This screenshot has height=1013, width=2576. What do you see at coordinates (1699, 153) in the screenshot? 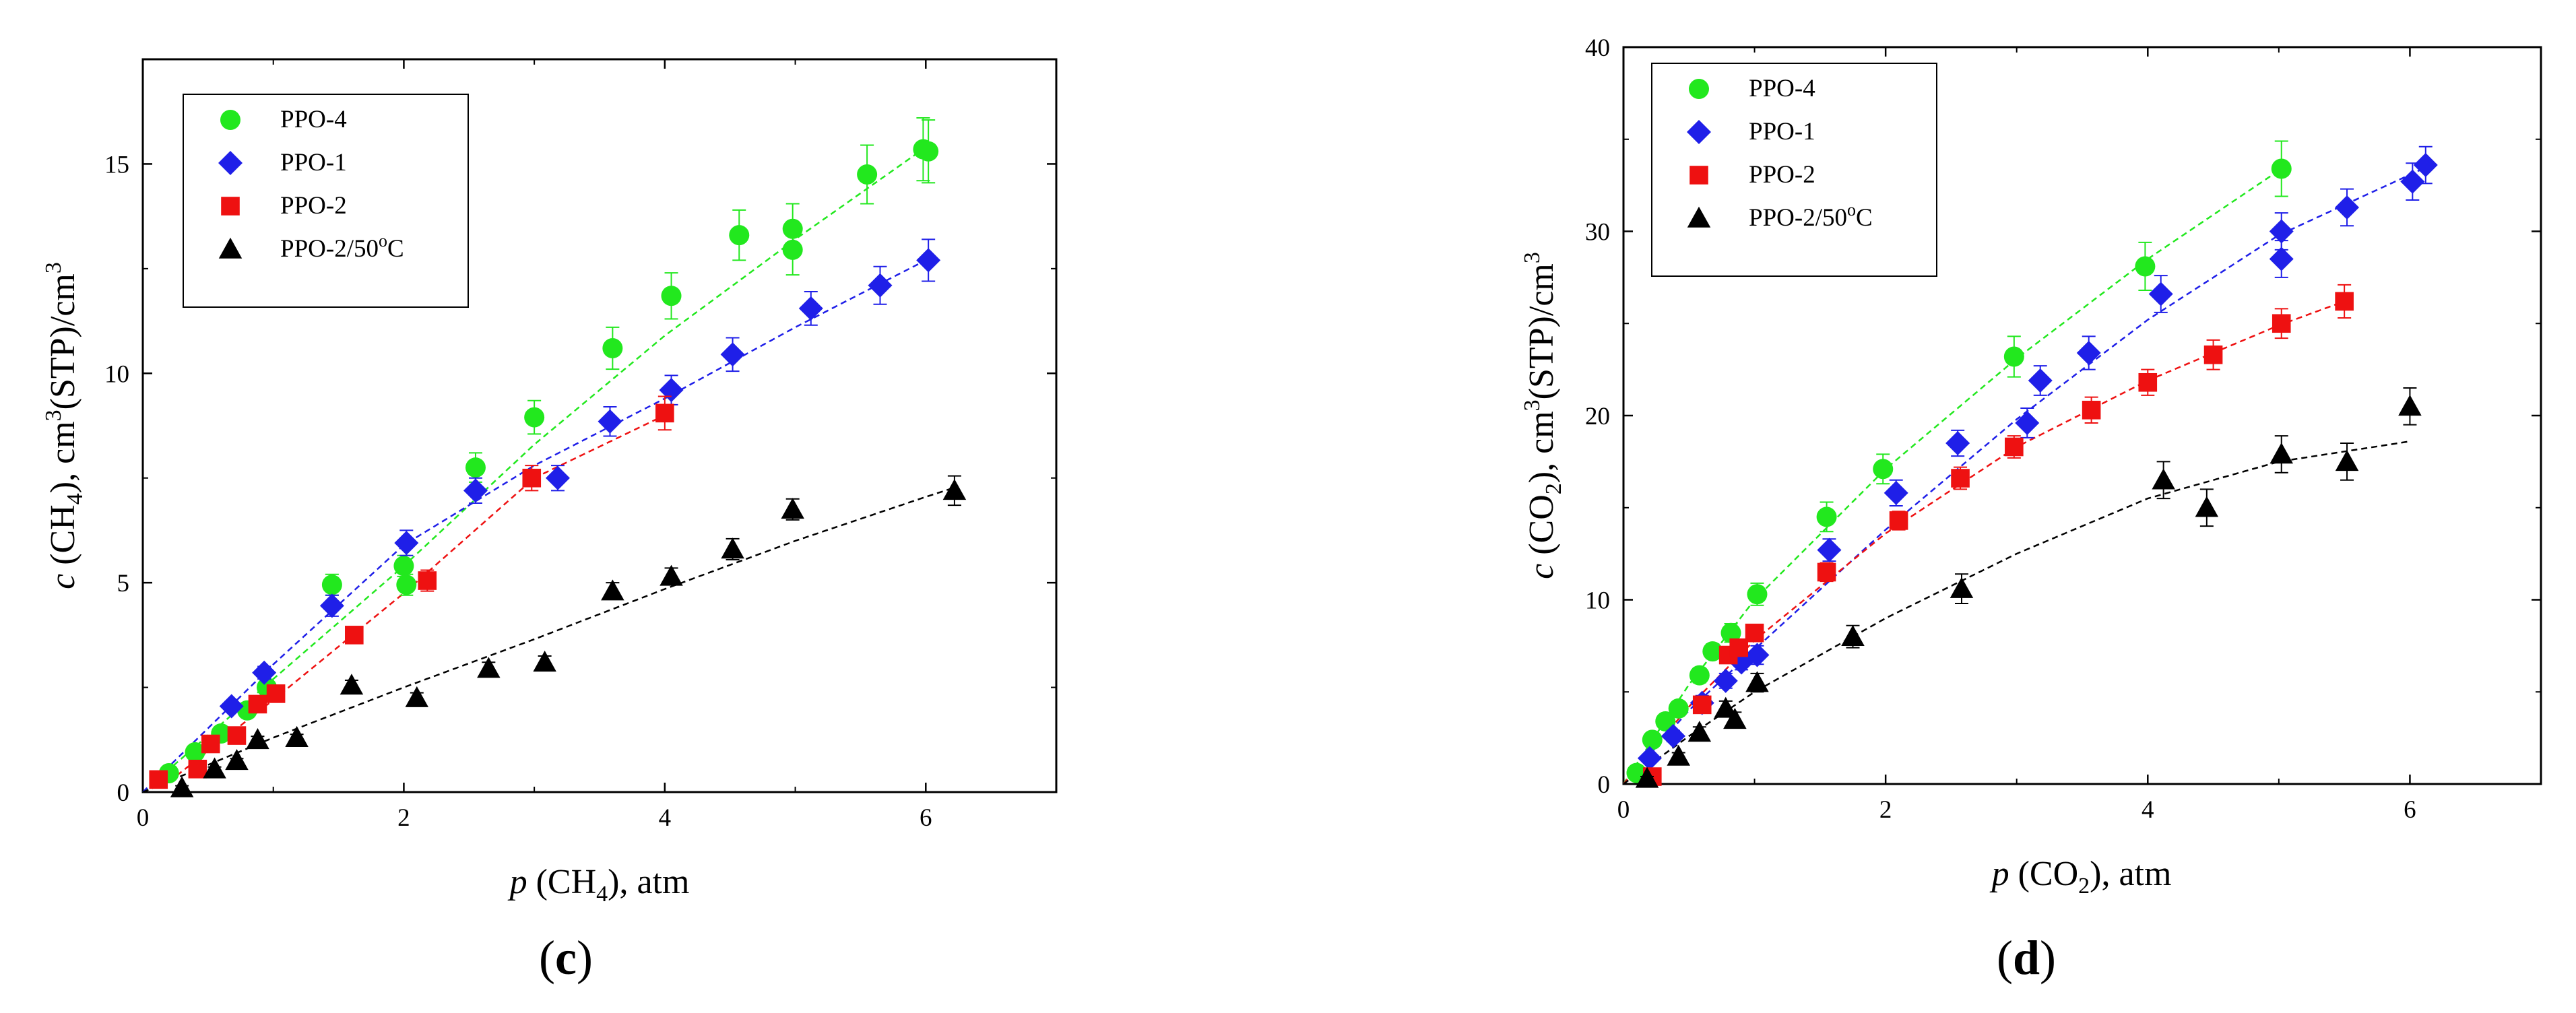
I see `legend-markers-d` at bounding box center [1699, 153].